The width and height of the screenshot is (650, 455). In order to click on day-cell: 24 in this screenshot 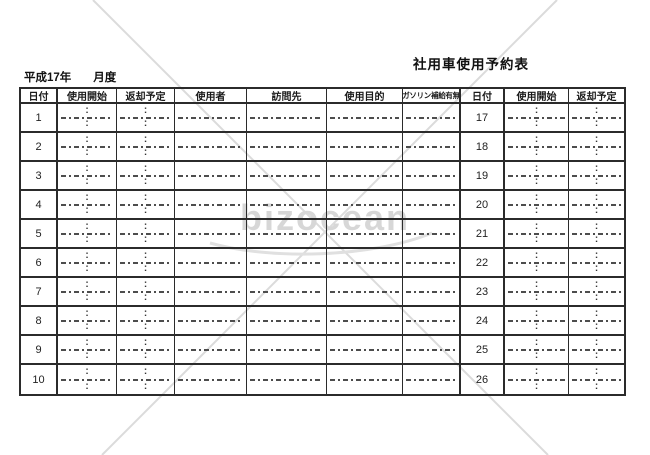, I will do `click(483, 321)`.